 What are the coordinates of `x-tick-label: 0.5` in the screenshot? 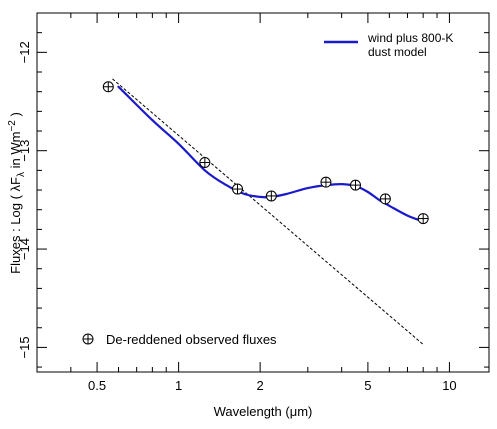 It's located at (97, 385).